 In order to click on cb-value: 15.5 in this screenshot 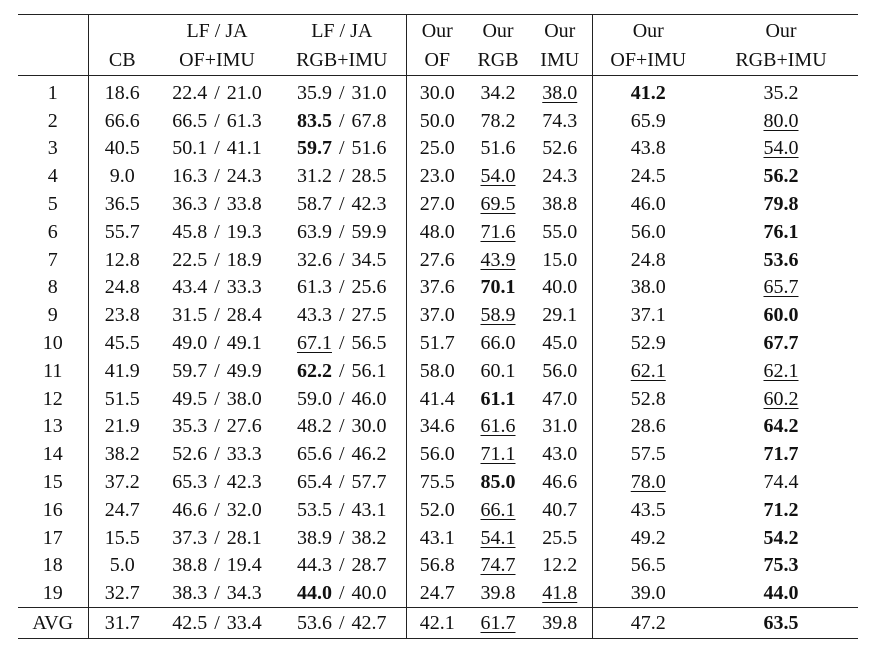, I will do `click(122, 537)`.